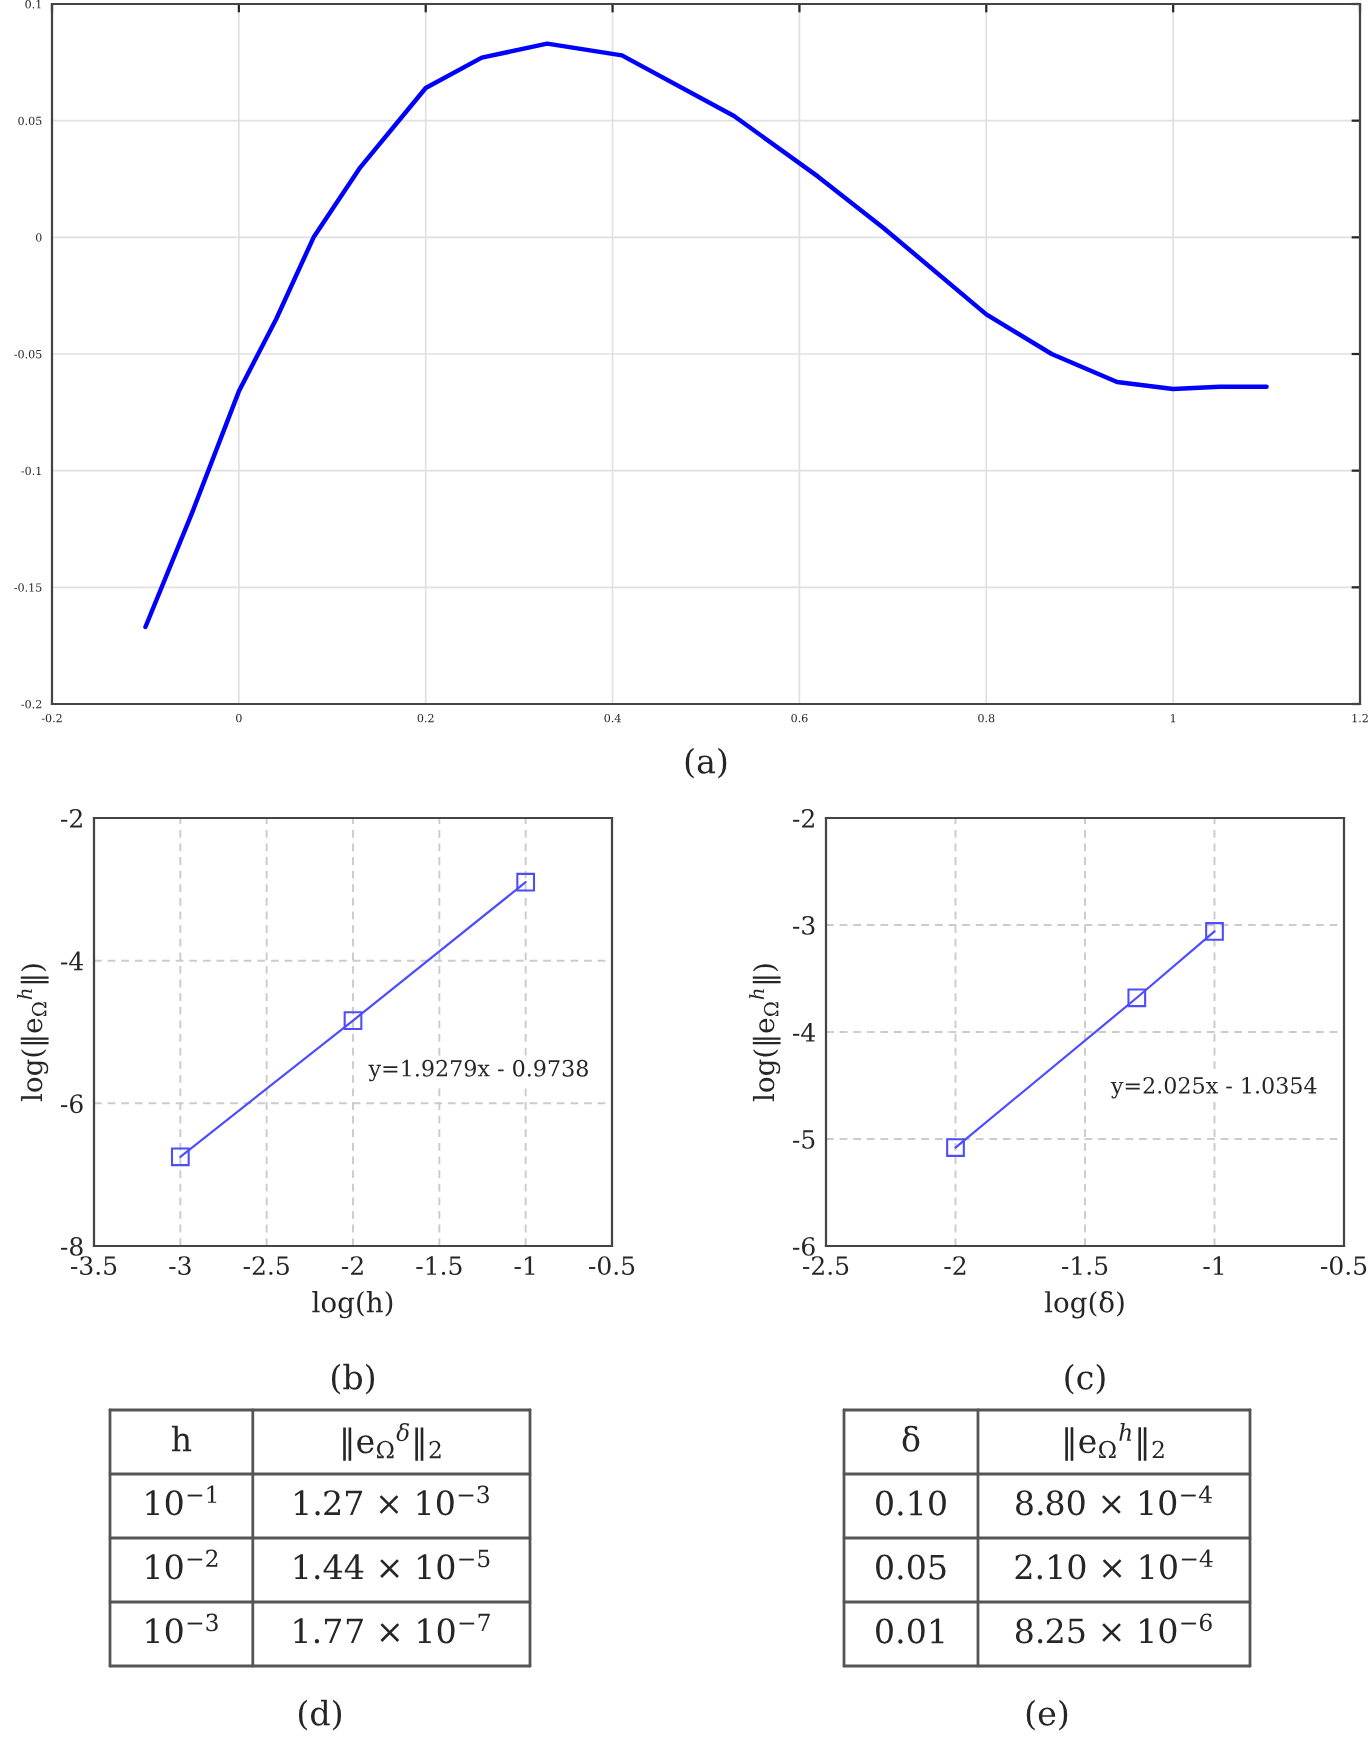  What do you see at coordinates (181, 1500) in the screenshot?
I see `text: 10$^{−1}$` at bounding box center [181, 1500].